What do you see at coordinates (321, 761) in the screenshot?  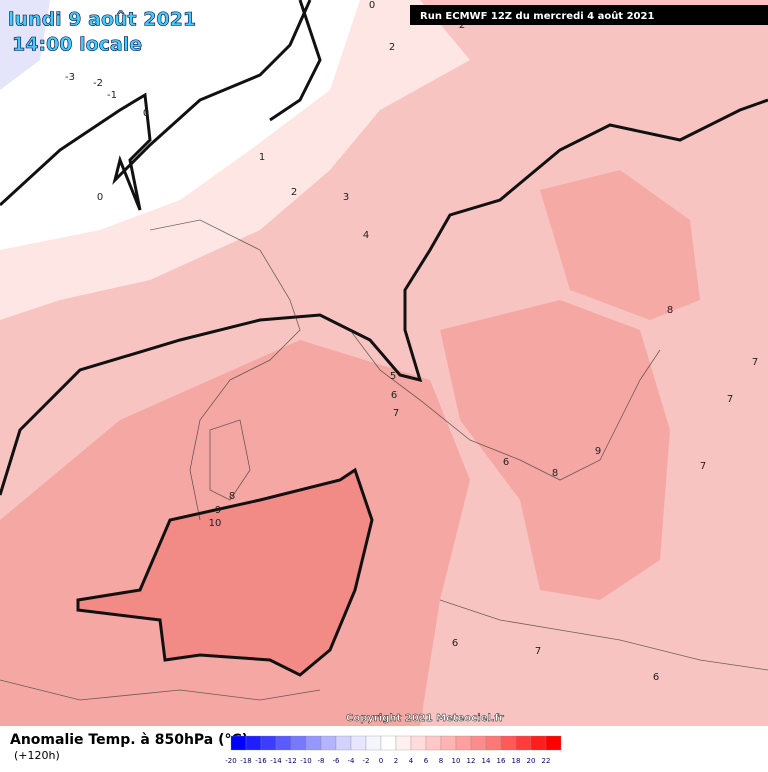 I see `scale-label: -8` at bounding box center [321, 761].